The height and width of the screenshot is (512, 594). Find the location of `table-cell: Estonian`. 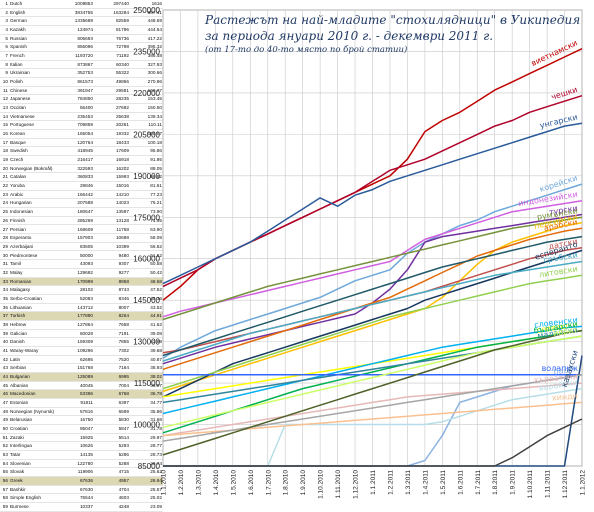

table-cell: Estonian is located at coordinates (34, 403).